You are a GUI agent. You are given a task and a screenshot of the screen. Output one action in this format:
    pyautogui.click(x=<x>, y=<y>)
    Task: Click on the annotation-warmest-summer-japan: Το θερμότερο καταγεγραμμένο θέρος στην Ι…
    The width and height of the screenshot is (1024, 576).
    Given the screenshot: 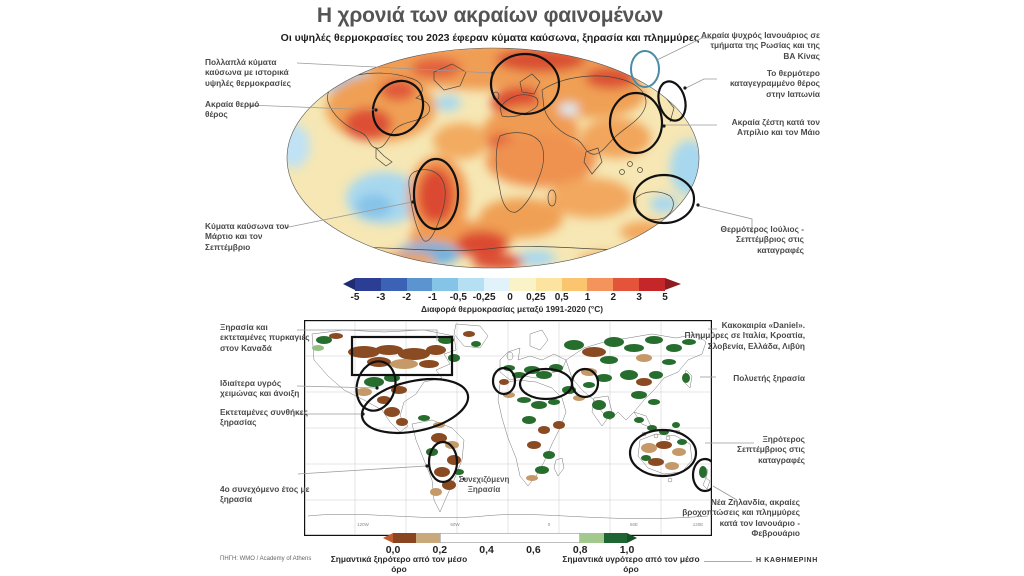 What is the action you would take?
    pyautogui.click(x=774, y=83)
    